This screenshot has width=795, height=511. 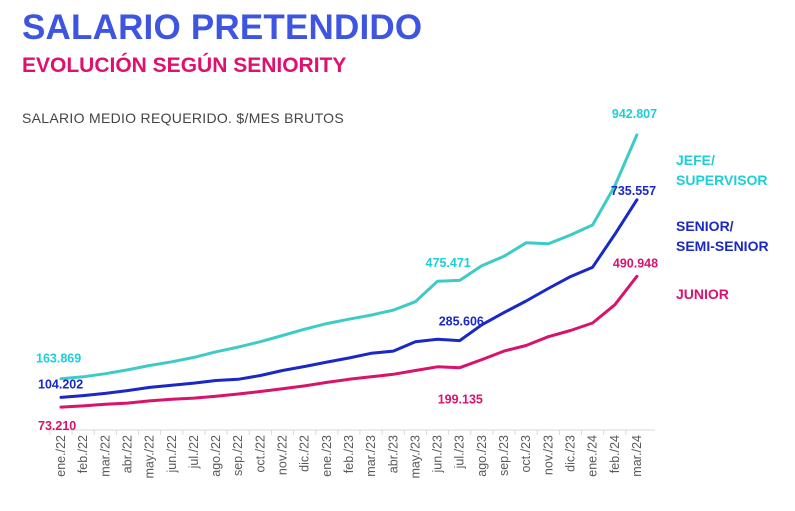 I want to click on x-tick-label: abr./23, so click(x=393, y=454).